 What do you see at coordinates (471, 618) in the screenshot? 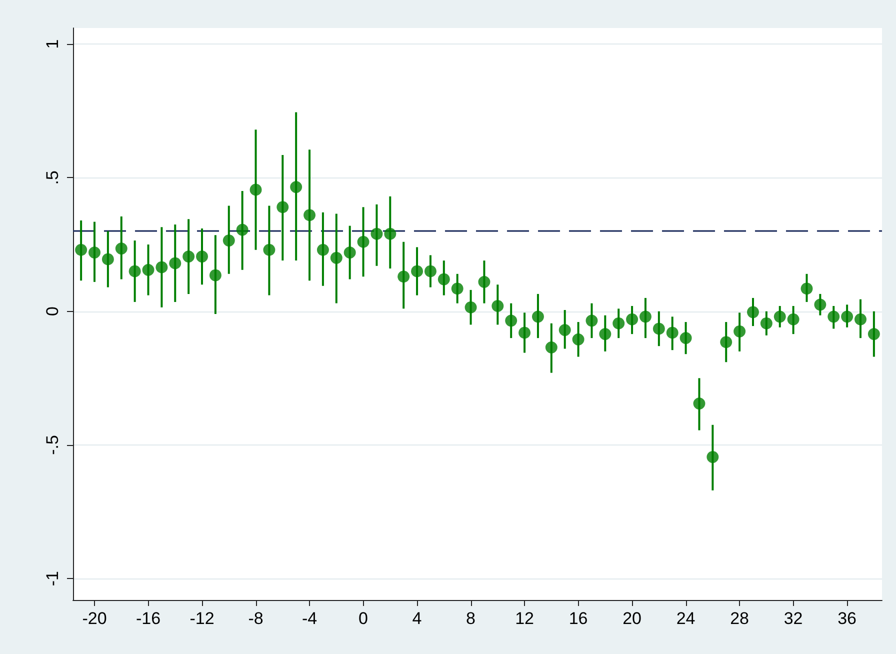
I see `x-tick-label: 8` at bounding box center [471, 618].